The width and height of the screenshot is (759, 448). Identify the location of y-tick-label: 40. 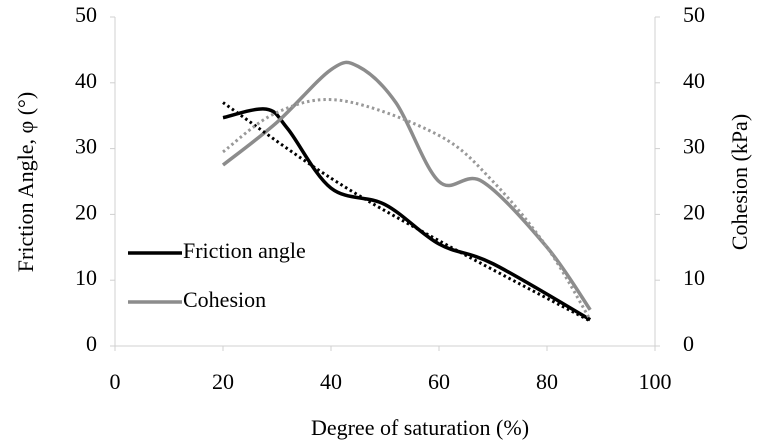
(86, 80).